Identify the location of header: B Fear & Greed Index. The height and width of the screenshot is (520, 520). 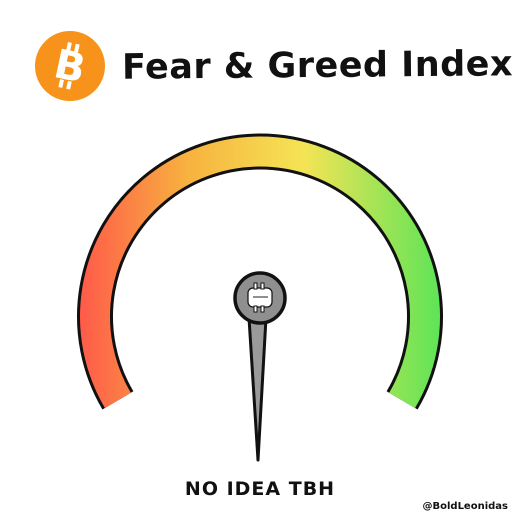
(273, 66).